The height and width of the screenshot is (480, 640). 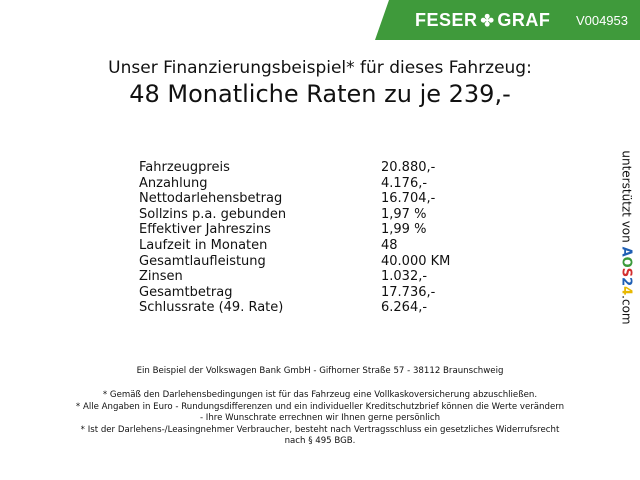 What do you see at coordinates (294, 308) in the screenshot?
I see `table-row: Schlussrate (49. Rate) 6.264,-` at bounding box center [294, 308].